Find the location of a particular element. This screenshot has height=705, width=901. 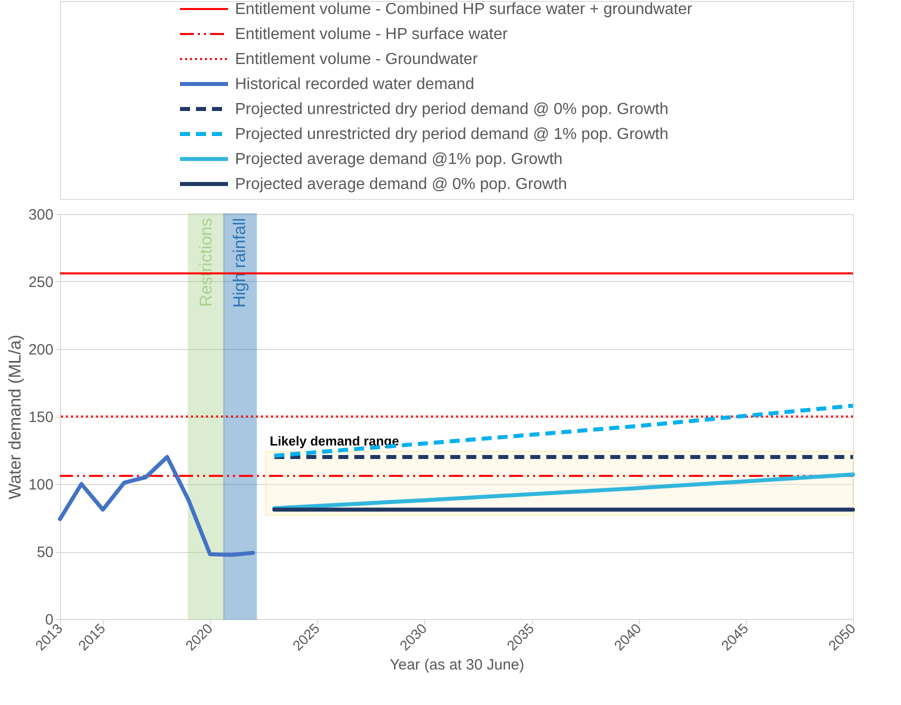

legend-label: Projected unrestricted dry period demand @ 1% pop. Growth is located at coordinates (451, 134).